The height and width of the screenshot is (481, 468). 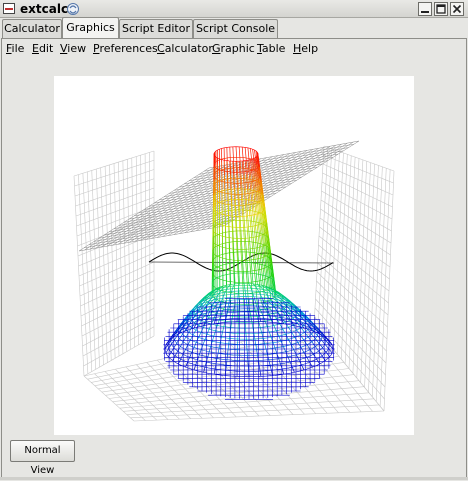 What do you see at coordinates (125, 49) in the screenshot?
I see `menu-preferences: Preferences` at bounding box center [125, 49].